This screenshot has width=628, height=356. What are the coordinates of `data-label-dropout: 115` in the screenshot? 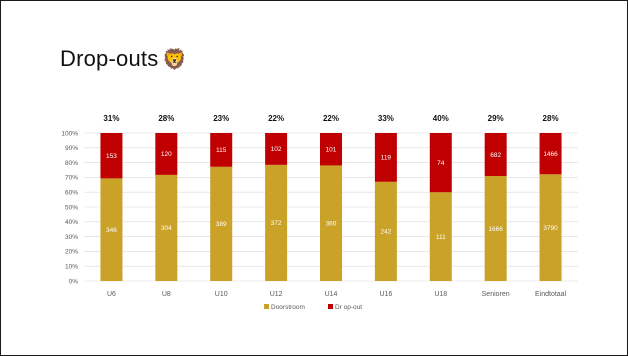 It's located at (221, 150).